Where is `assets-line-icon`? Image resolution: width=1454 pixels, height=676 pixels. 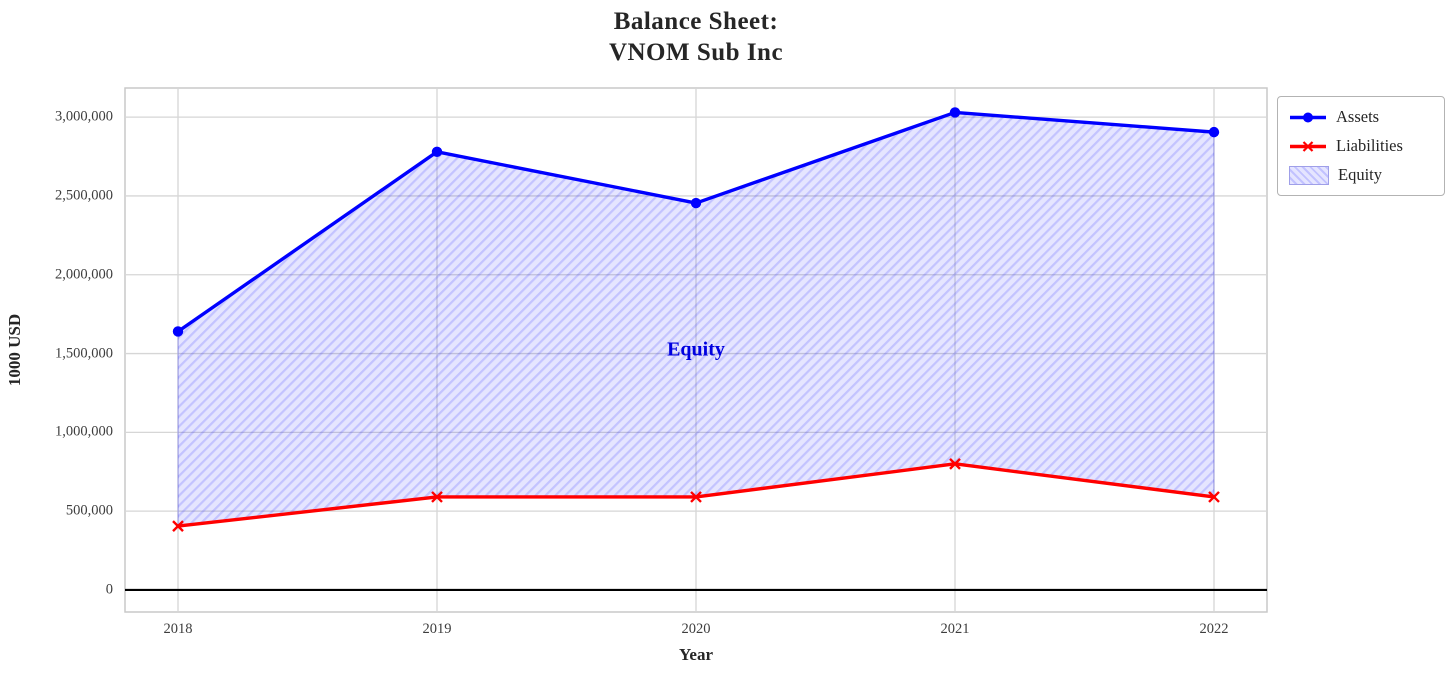
assets-line-icon is located at coordinates (1308, 117).